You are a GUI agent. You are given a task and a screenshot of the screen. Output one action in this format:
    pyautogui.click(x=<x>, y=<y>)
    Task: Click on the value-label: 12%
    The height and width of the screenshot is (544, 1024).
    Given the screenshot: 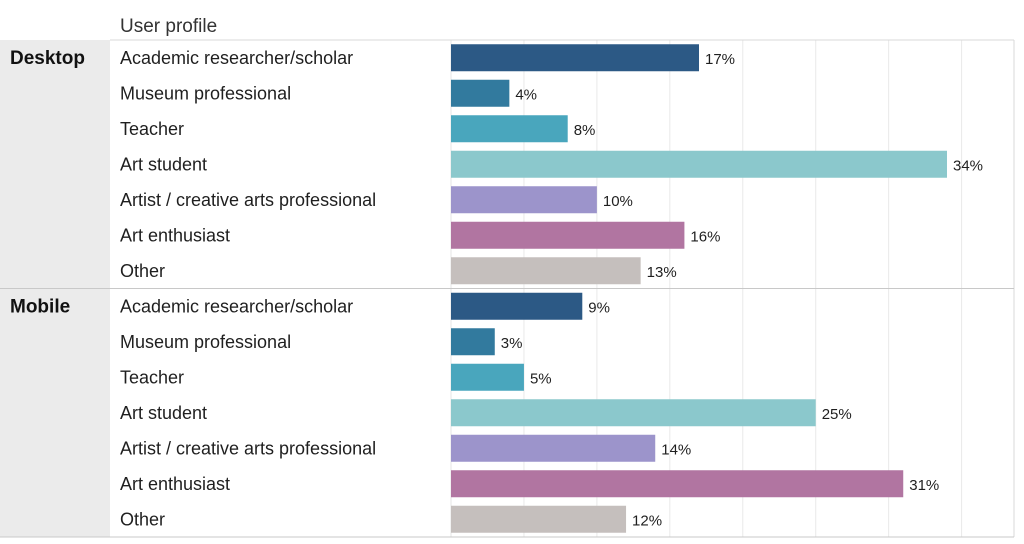 What is the action you would take?
    pyautogui.click(x=647, y=520)
    